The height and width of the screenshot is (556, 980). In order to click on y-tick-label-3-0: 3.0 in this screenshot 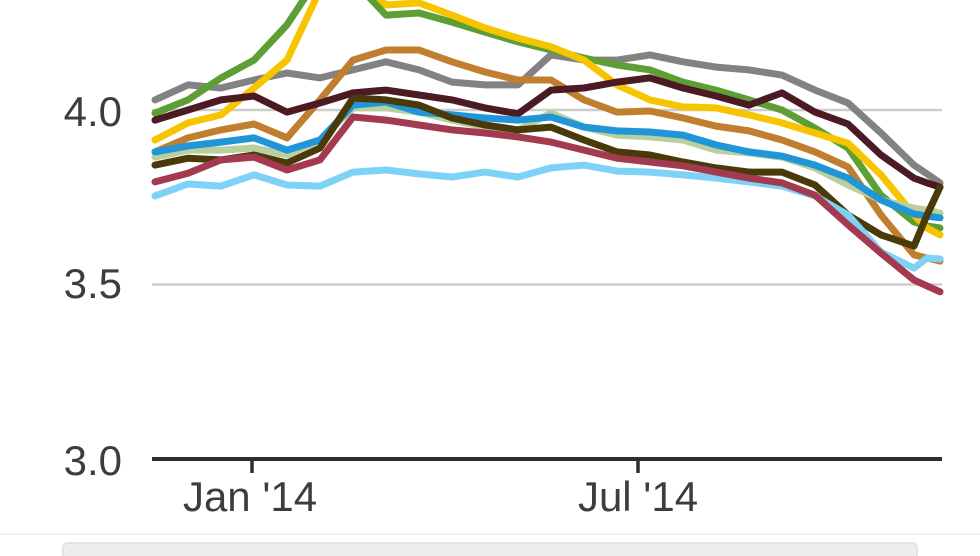, I will do `click(92, 460)`.